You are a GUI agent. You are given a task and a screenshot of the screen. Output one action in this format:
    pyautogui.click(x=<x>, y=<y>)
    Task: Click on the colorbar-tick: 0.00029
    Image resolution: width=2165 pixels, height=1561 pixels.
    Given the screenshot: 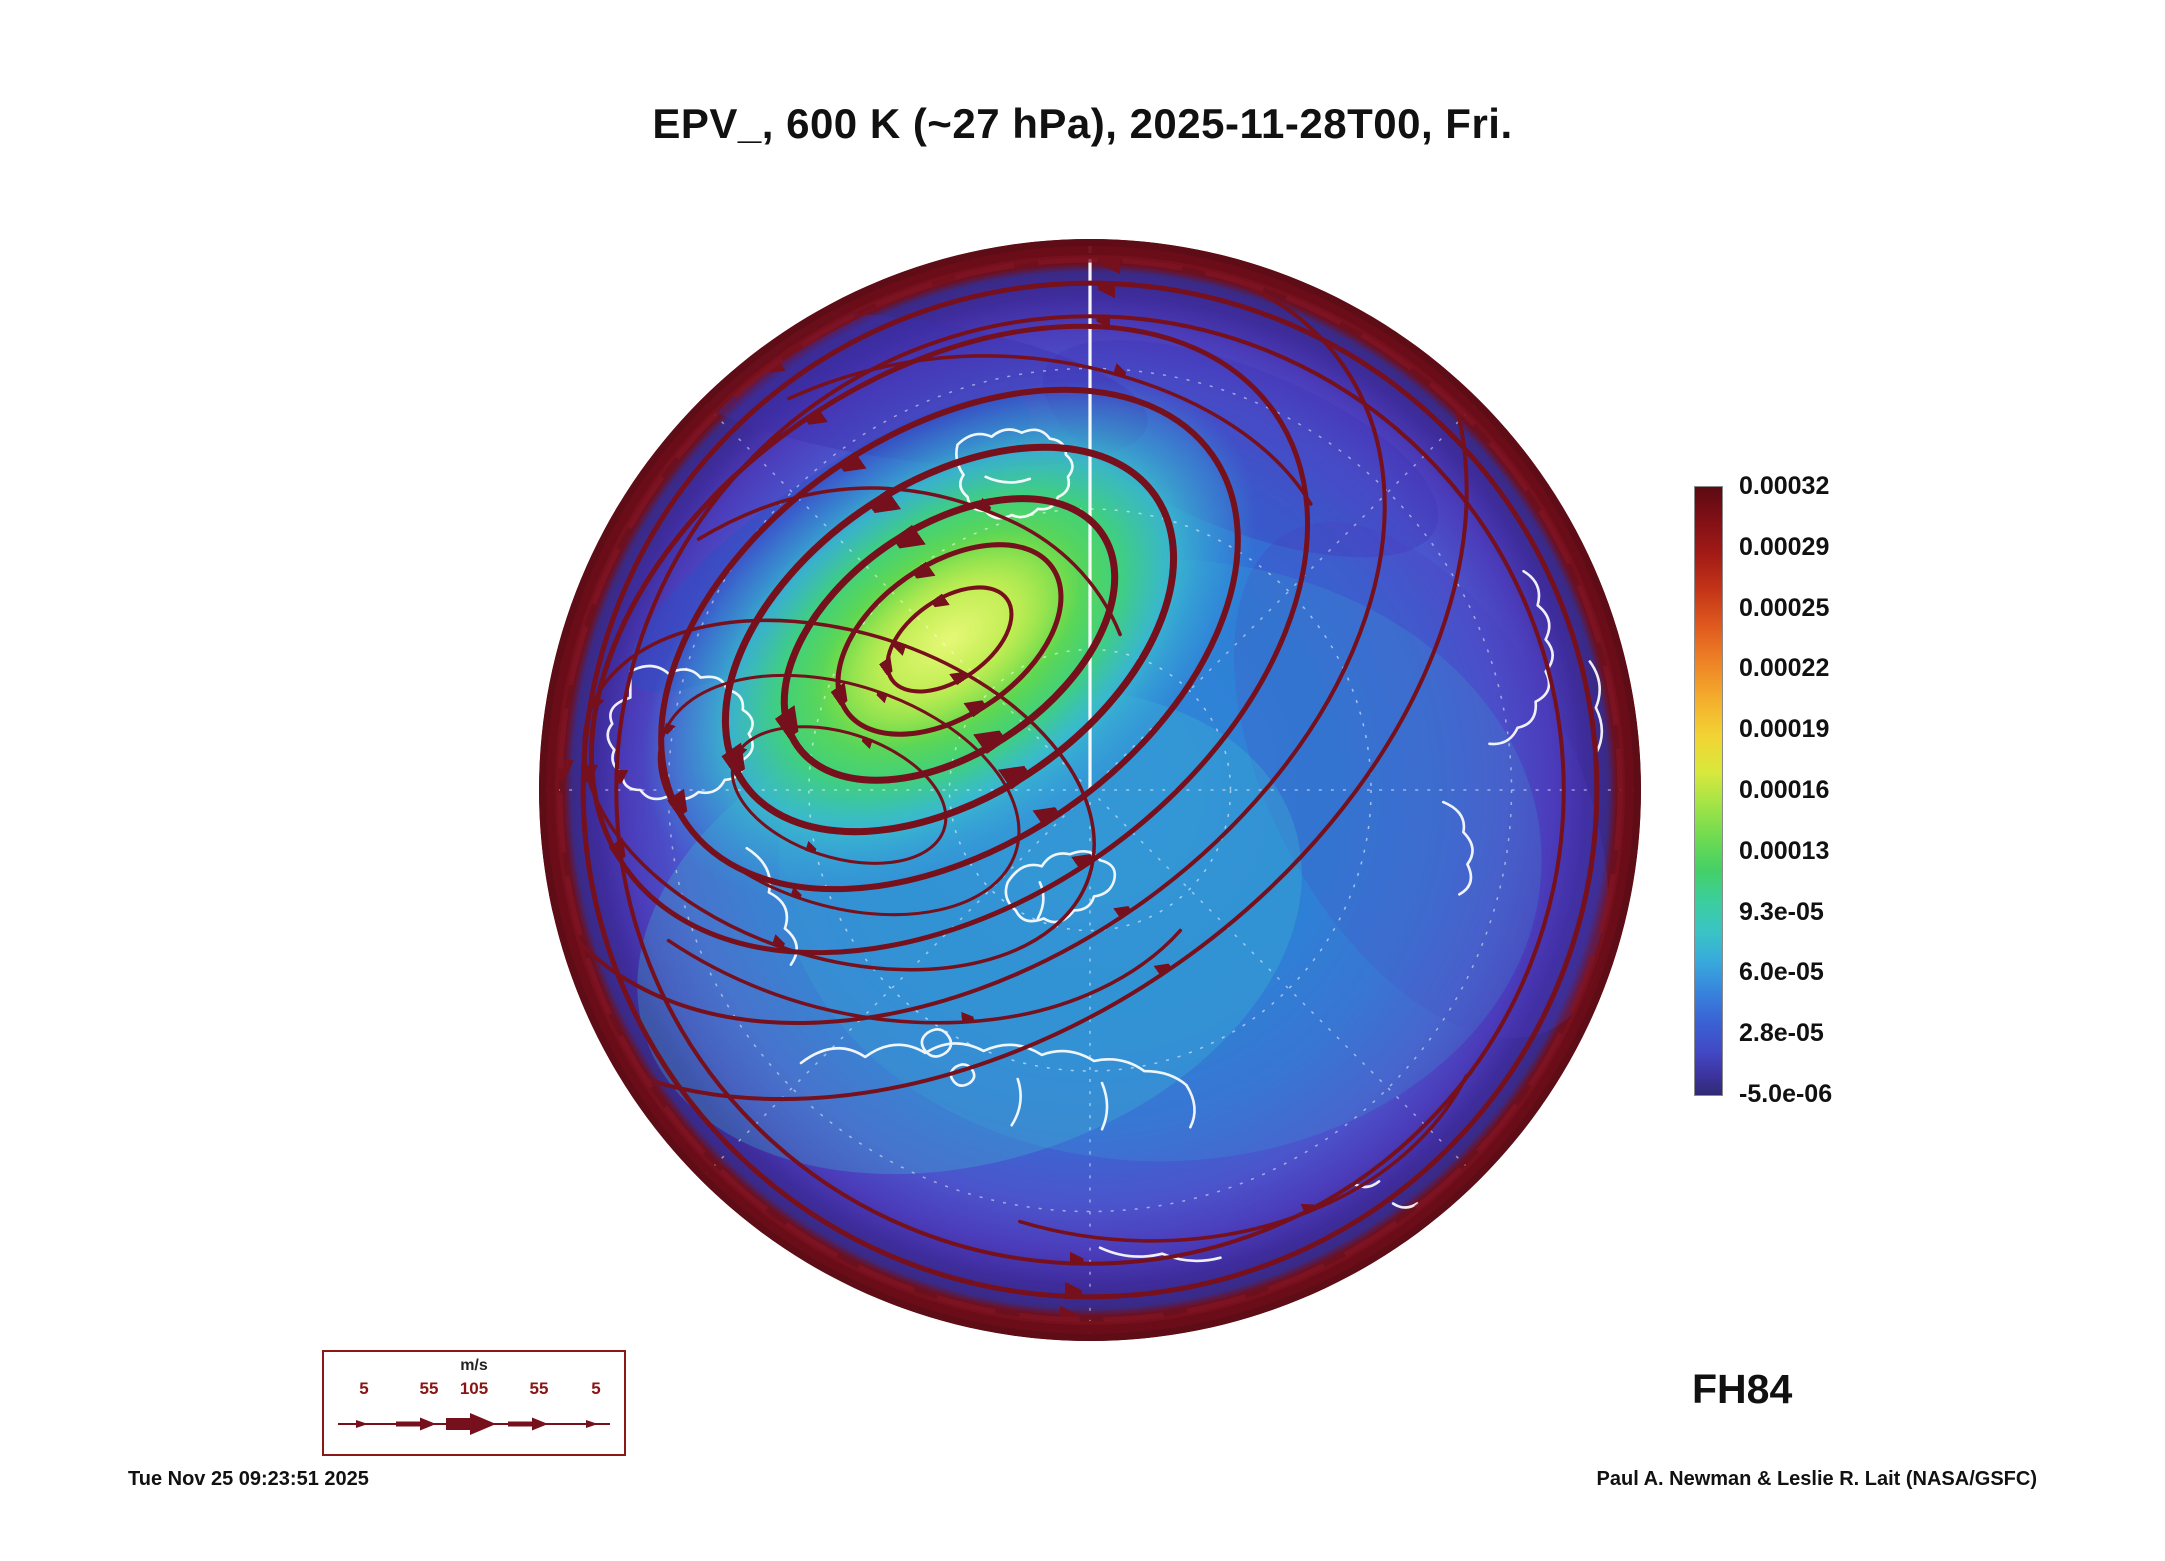 What is the action you would take?
    pyautogui.click(x=1784, y=546)
    